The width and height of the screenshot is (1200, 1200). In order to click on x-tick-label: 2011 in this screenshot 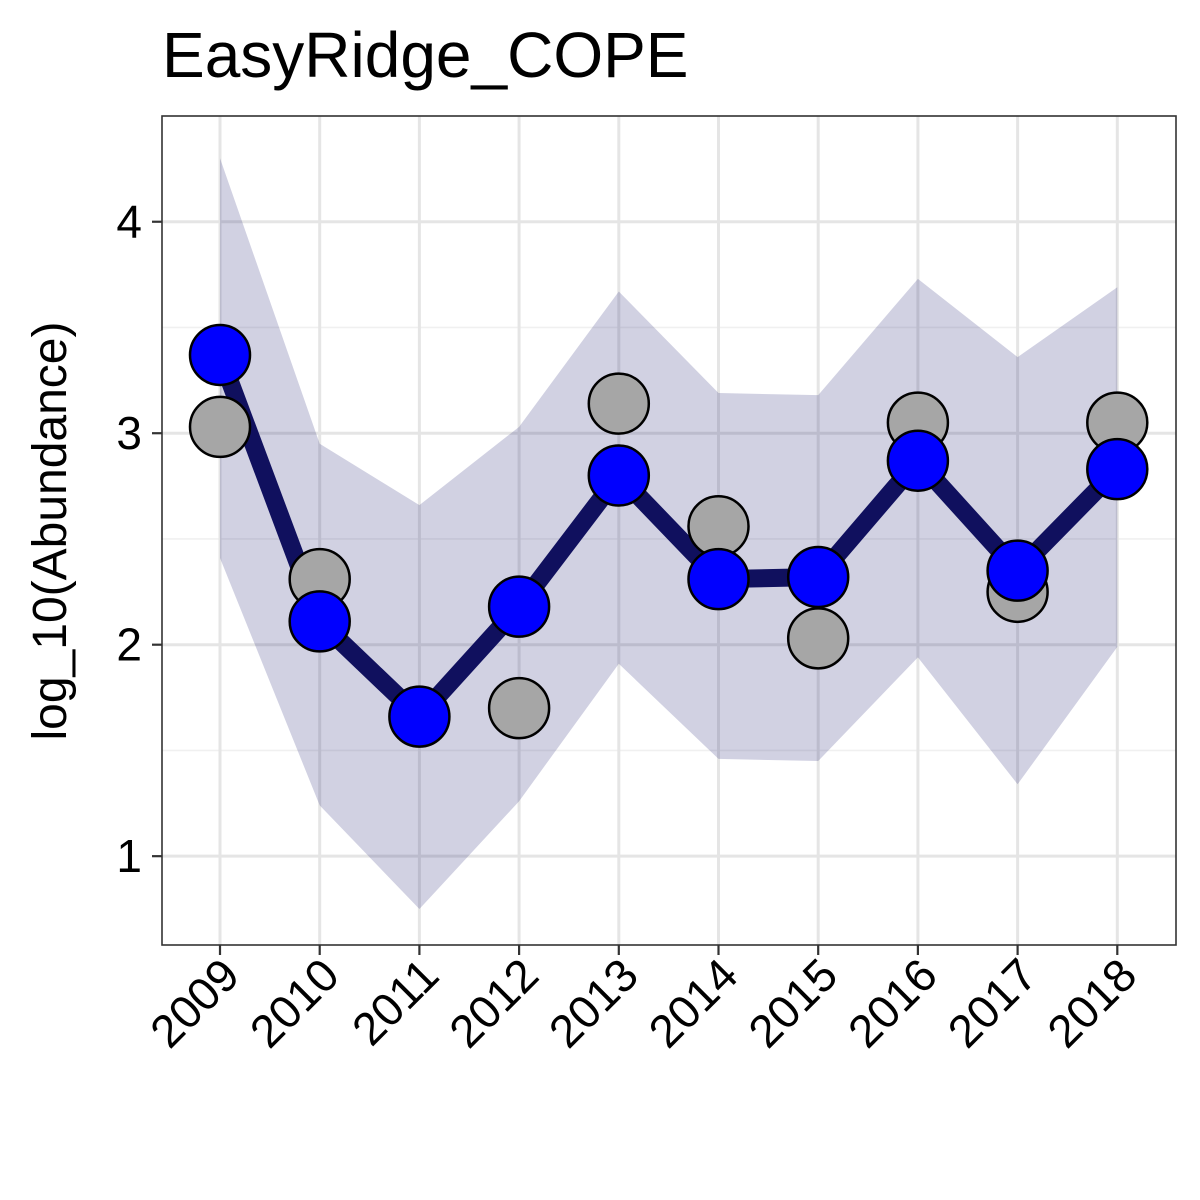, I will do `click(395, 1001)`.